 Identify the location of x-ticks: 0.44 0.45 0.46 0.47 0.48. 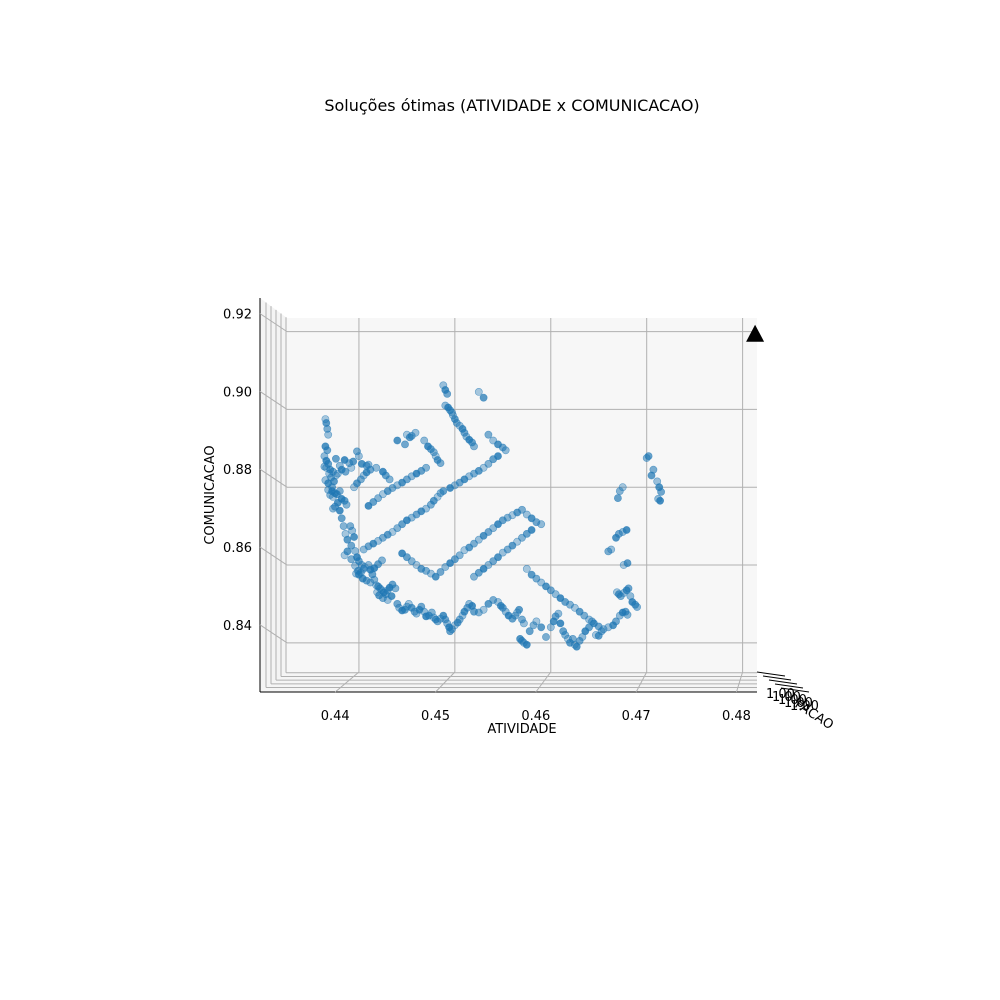
(536, 716).